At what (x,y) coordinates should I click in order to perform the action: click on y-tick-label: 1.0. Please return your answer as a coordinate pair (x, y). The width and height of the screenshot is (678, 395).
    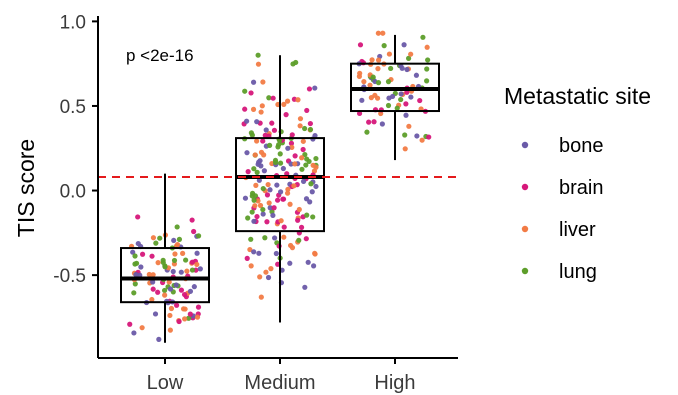
    Looking at the image, I should click on (73, 22).